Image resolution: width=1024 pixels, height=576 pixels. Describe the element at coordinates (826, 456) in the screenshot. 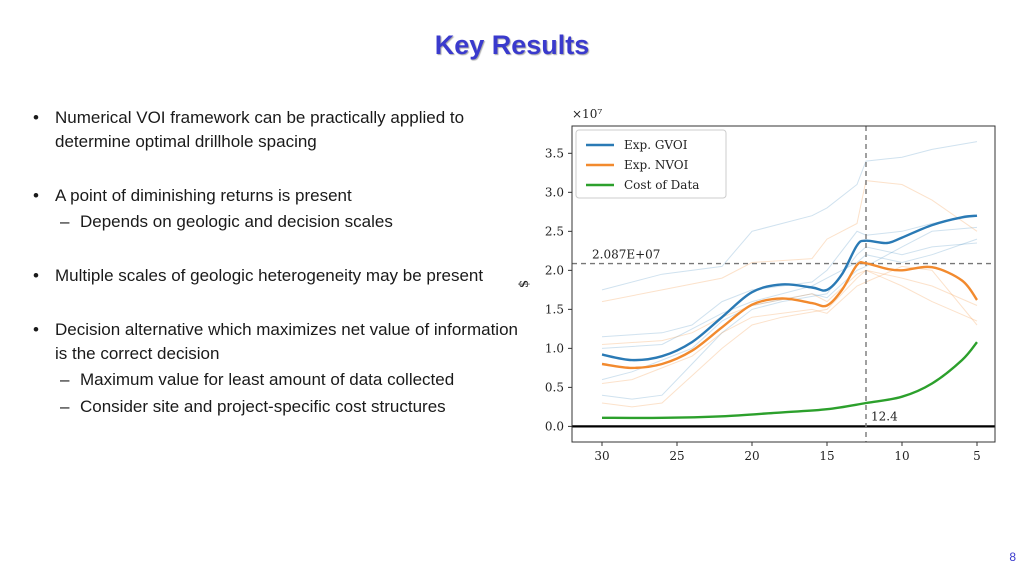

I see `x-tick-label: 15` at that location.